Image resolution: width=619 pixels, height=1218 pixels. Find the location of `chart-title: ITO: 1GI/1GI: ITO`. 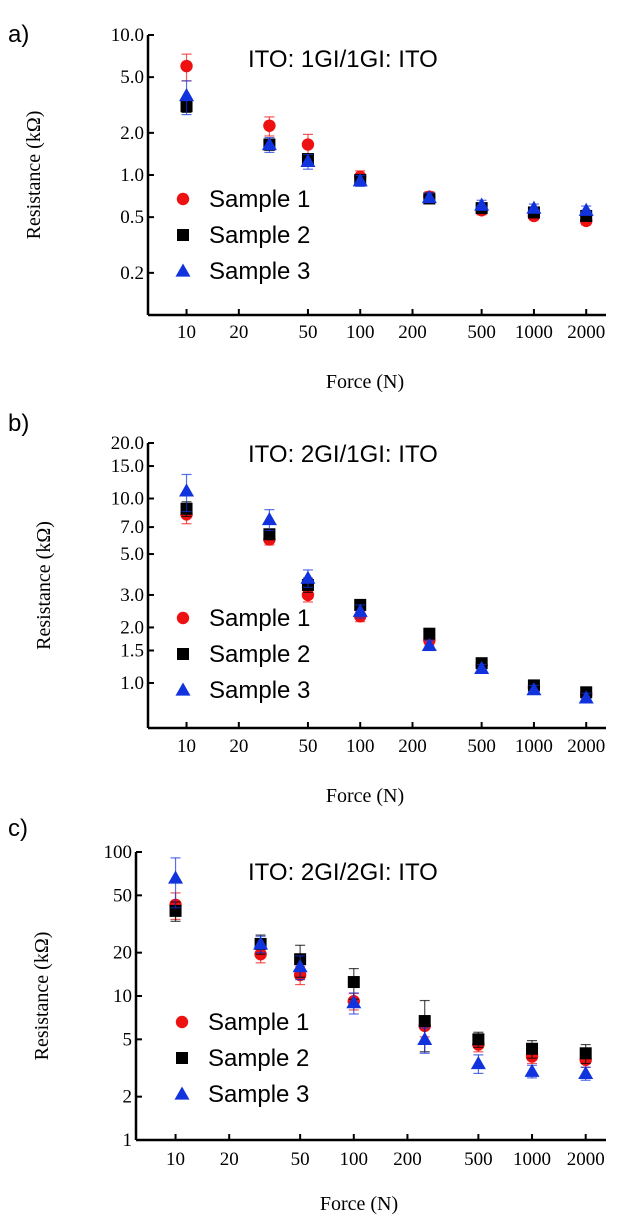

chart-title: ITO: 1GI/1GI: ITO is located at coordinates (343, 59).